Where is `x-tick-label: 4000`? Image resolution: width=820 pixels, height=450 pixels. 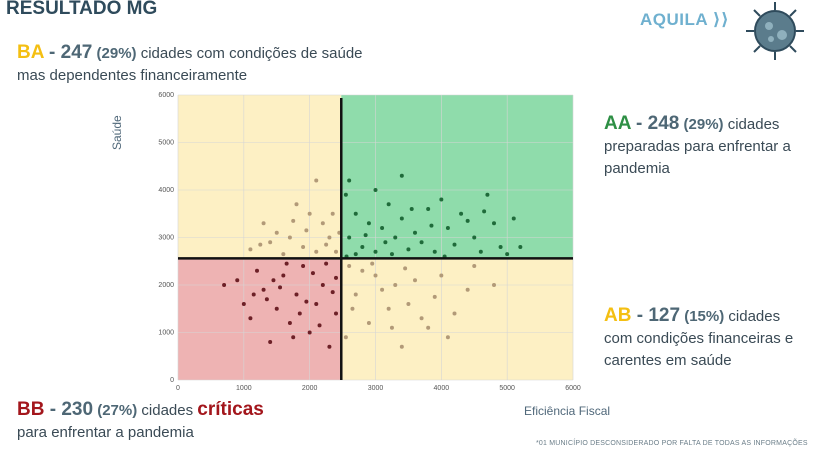 x-tick-label: 4000 is located at coordinates (442, 388).